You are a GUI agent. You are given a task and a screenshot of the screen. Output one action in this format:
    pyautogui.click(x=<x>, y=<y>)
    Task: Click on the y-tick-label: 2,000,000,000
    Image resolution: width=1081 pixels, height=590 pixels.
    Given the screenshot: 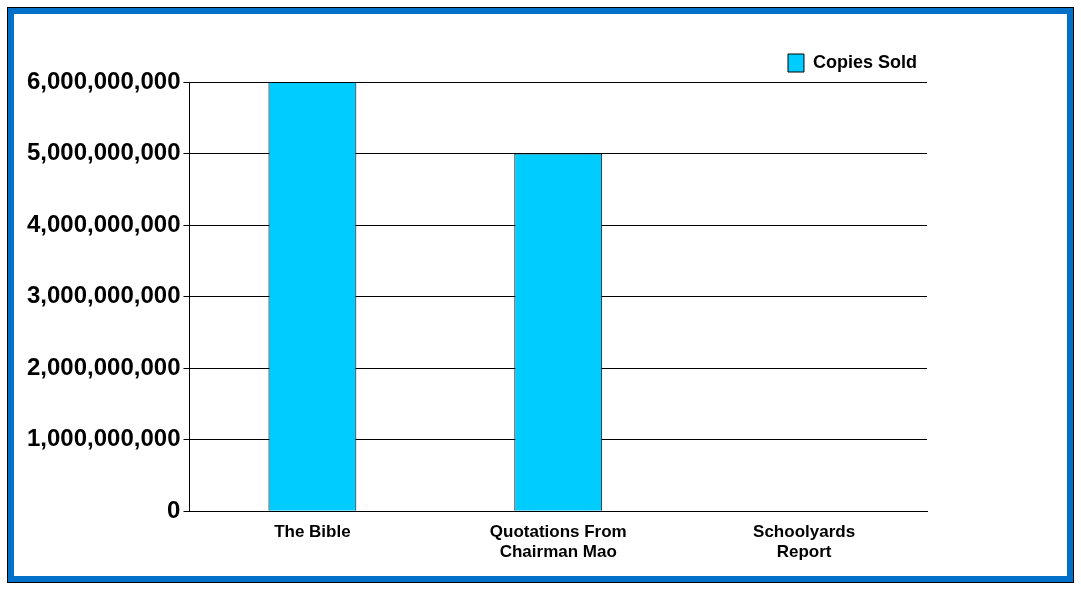 What is the action you would take?
    pyautogui.click(x=104, y=366)
    